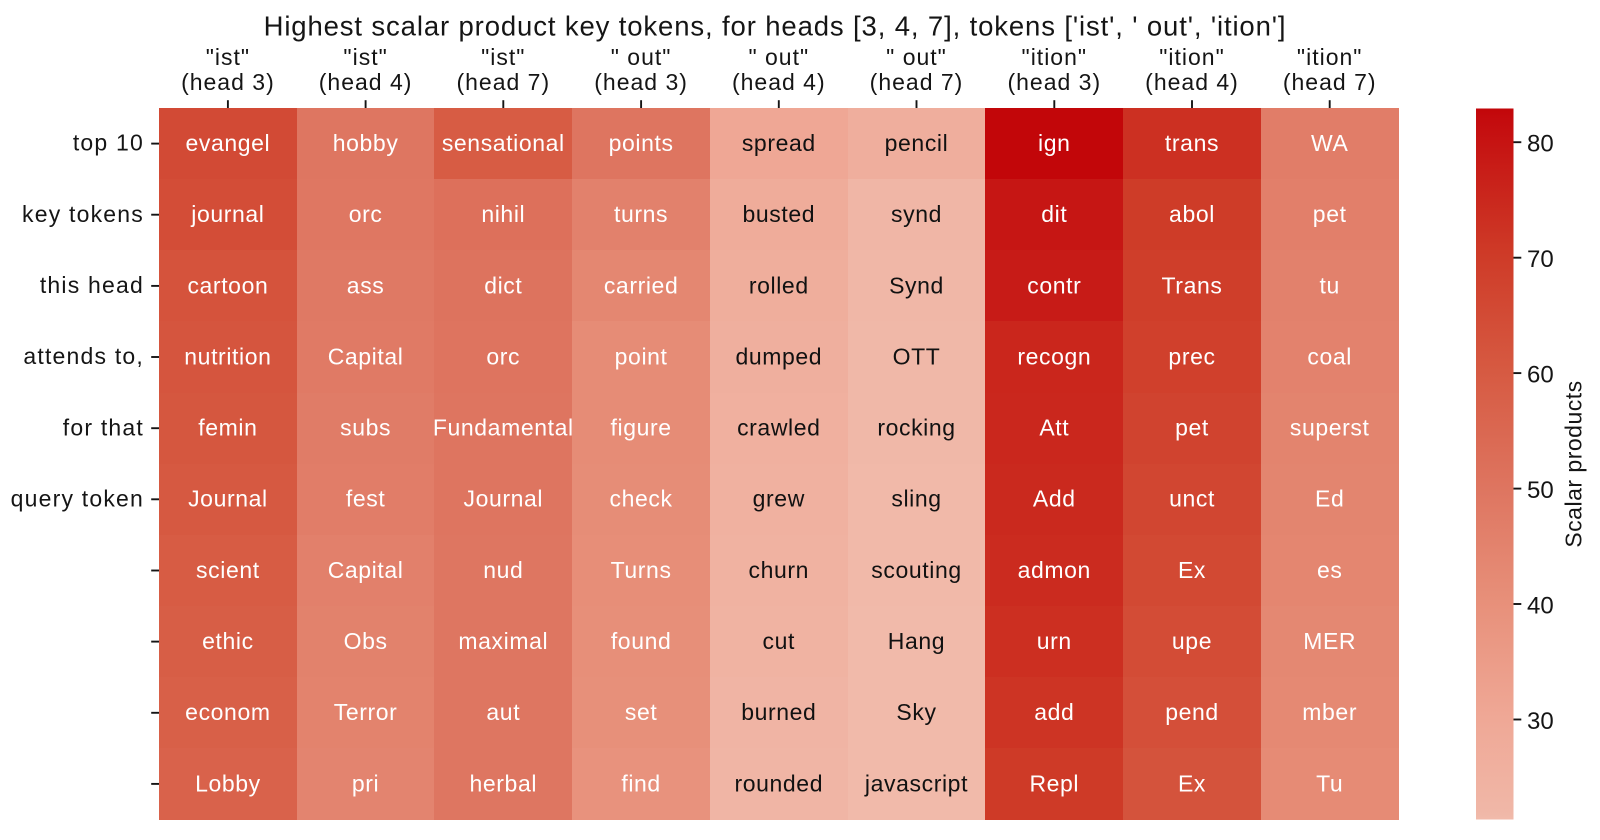  What do you see at coordinates (1191, 356) in the screenshot?
I see `svg-text: prec` at bounding box center [1191, 356].